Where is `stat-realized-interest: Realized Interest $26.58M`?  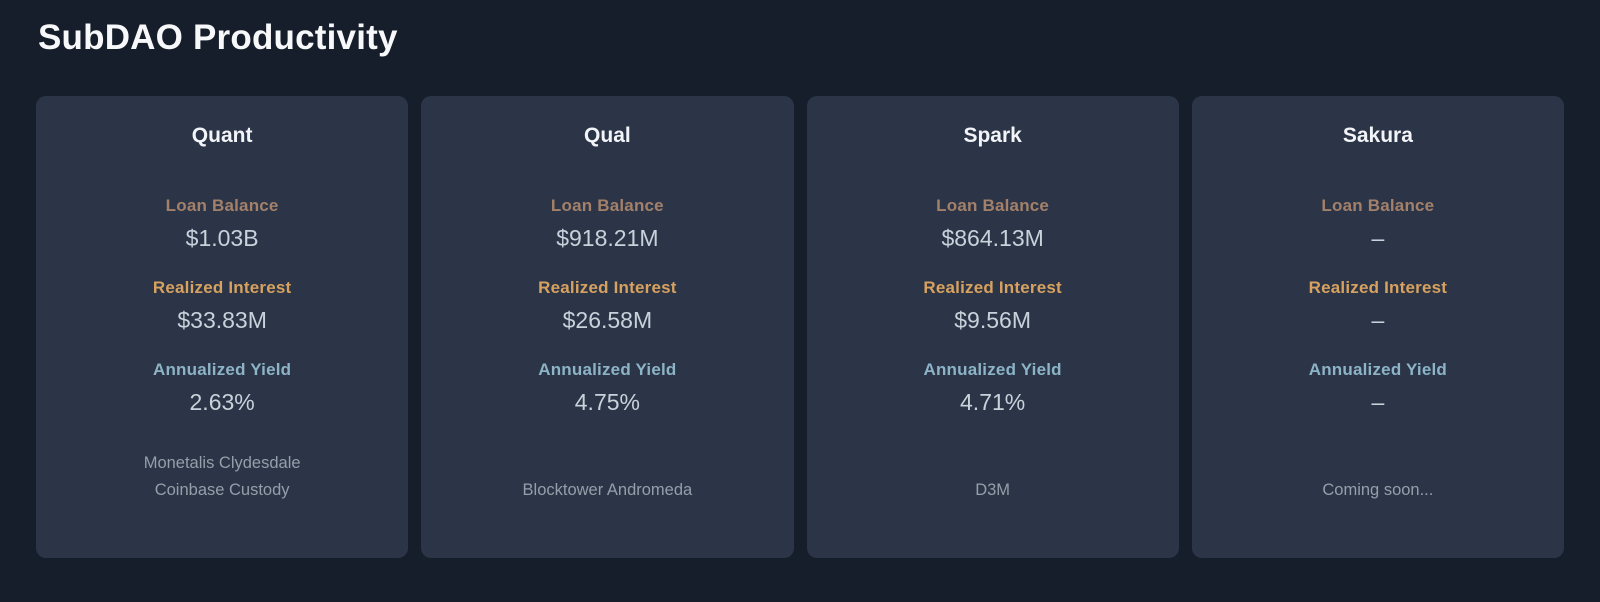 stat-realized-interest: Realized Interest $26.58M is located at coordinates (607, 306).